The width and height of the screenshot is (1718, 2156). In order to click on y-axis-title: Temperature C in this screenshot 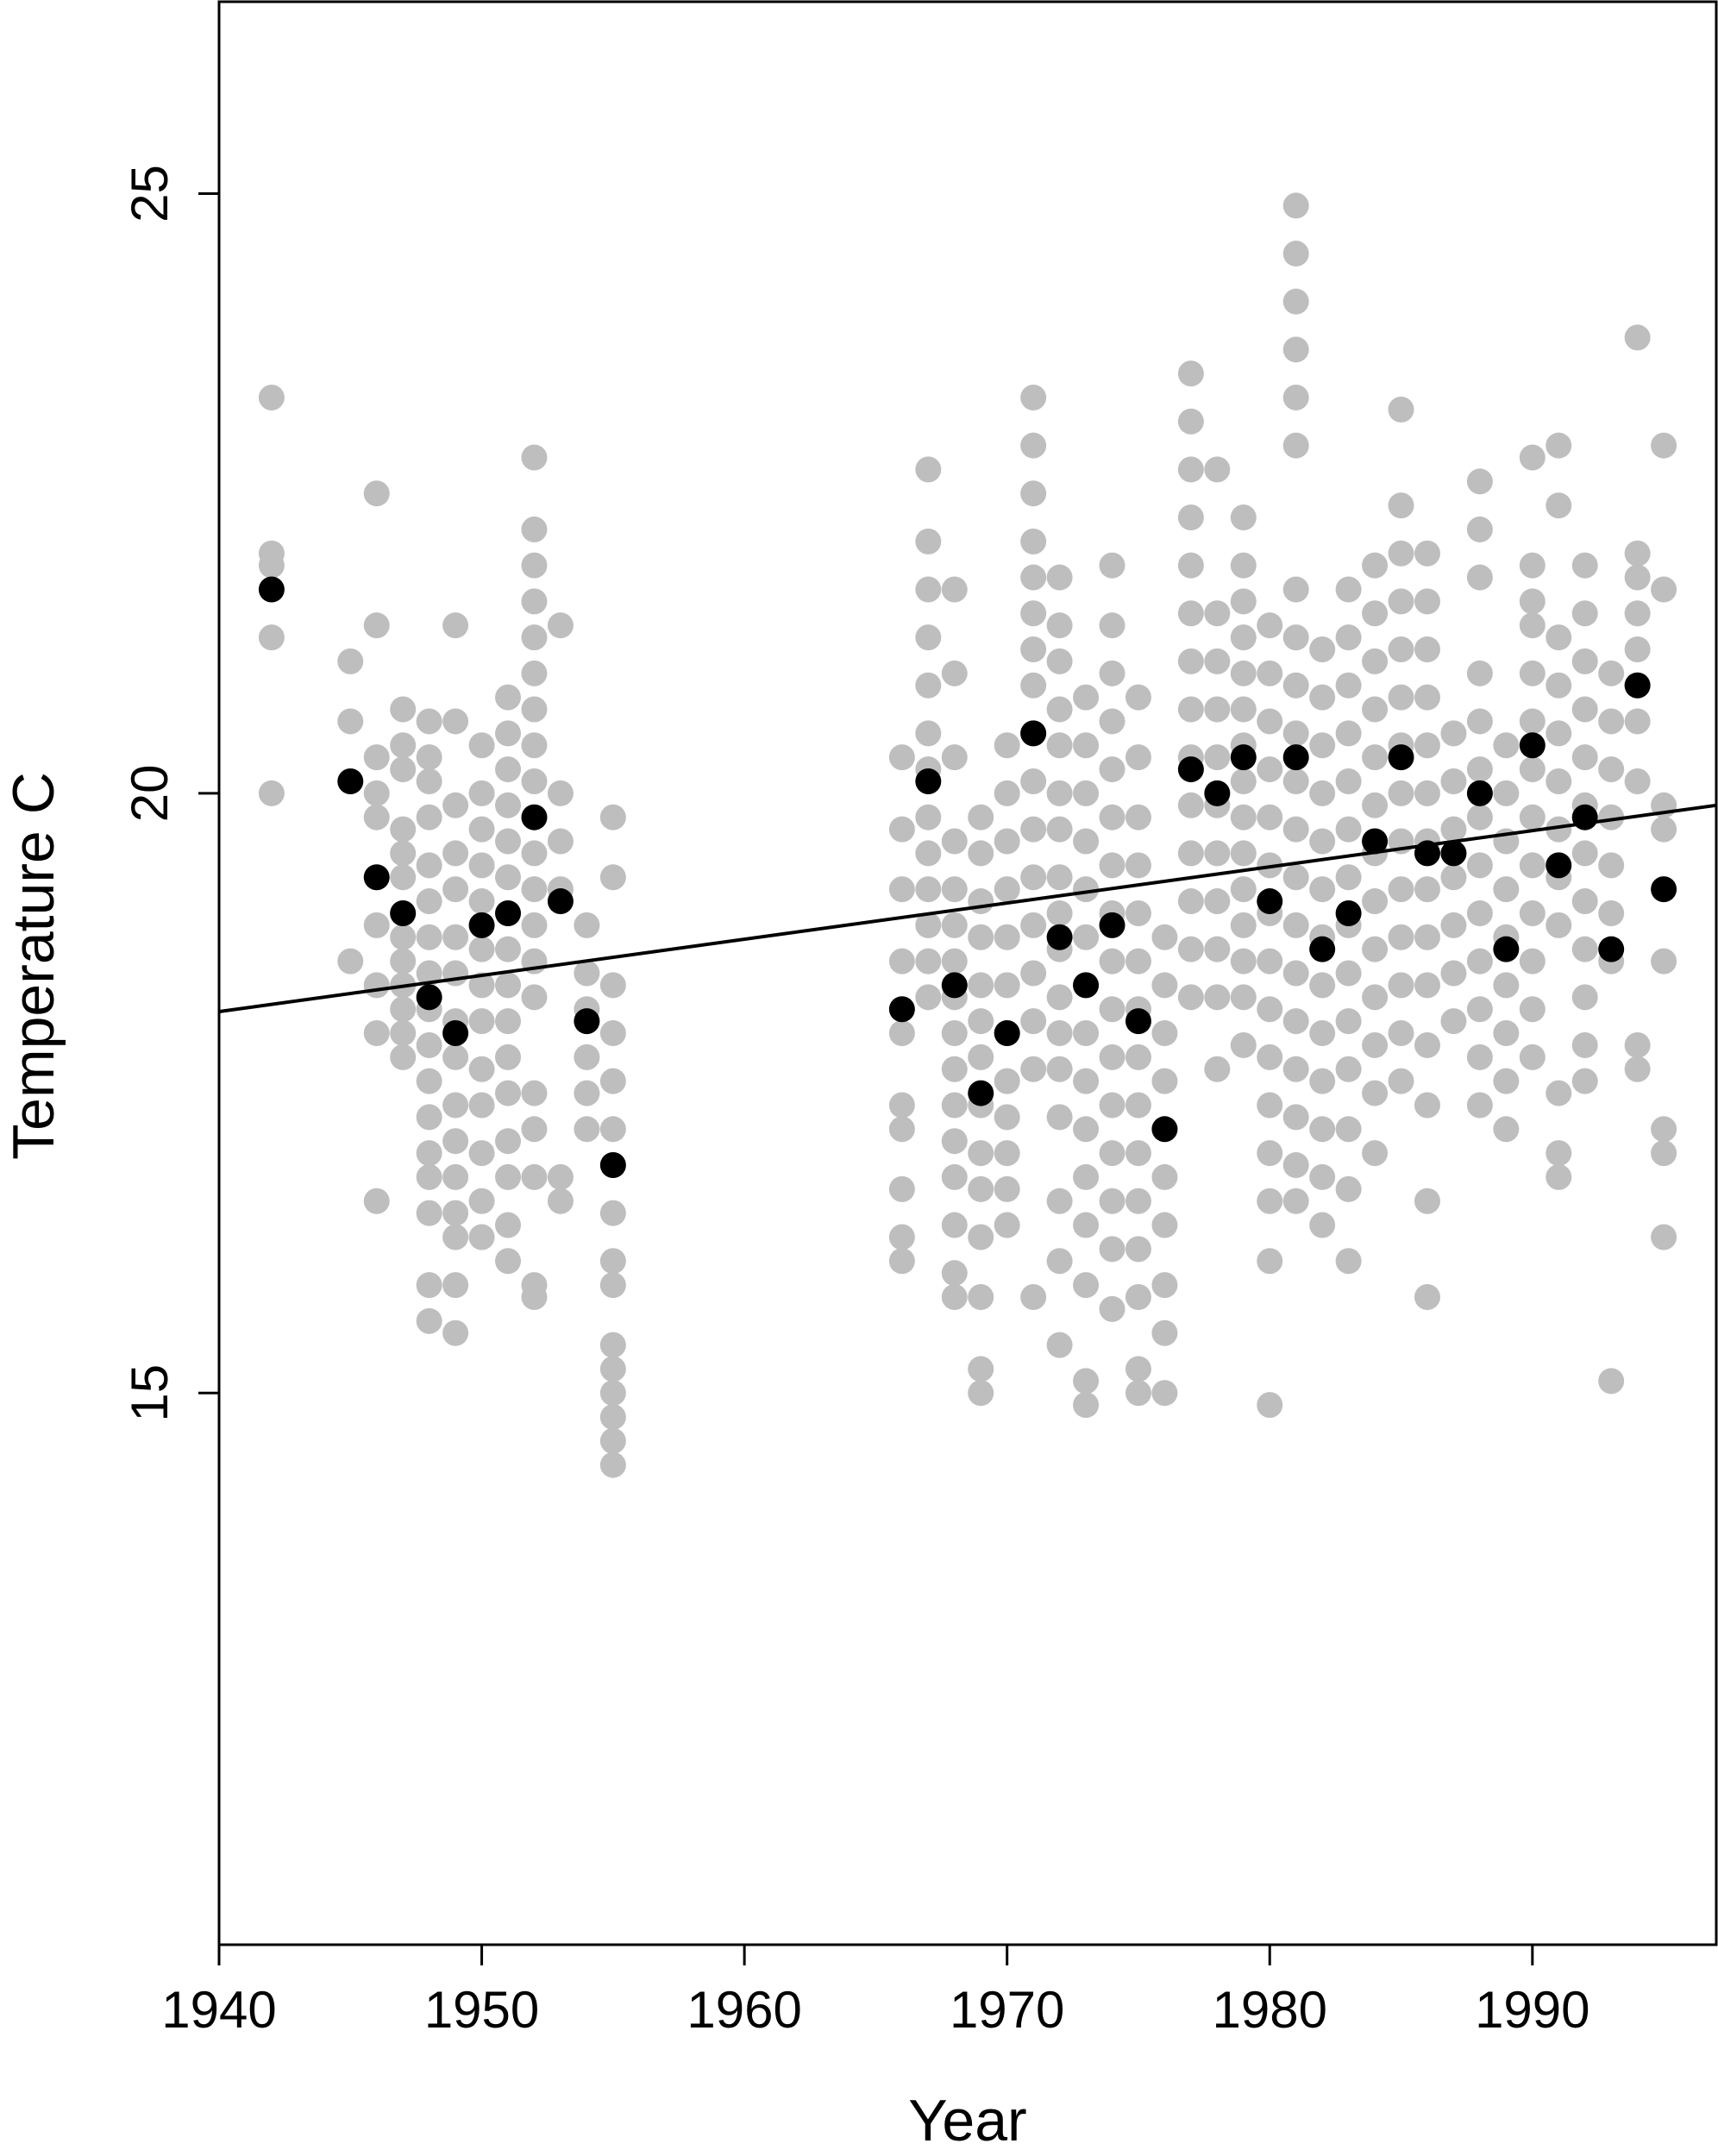, I will do `click(33, 966)`.